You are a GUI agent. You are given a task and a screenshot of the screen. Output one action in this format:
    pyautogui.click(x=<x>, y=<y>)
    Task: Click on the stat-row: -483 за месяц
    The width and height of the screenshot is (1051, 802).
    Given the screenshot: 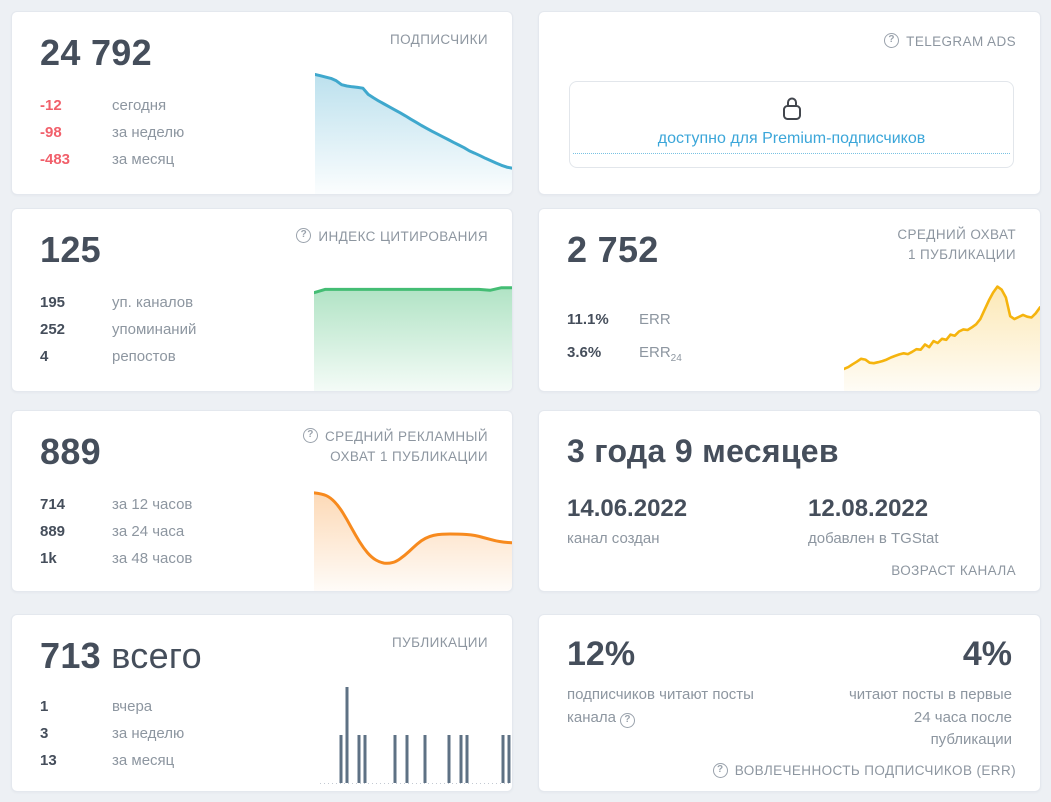 What is the action you would take?
    pyautogui.click(x=112, y=159)
    